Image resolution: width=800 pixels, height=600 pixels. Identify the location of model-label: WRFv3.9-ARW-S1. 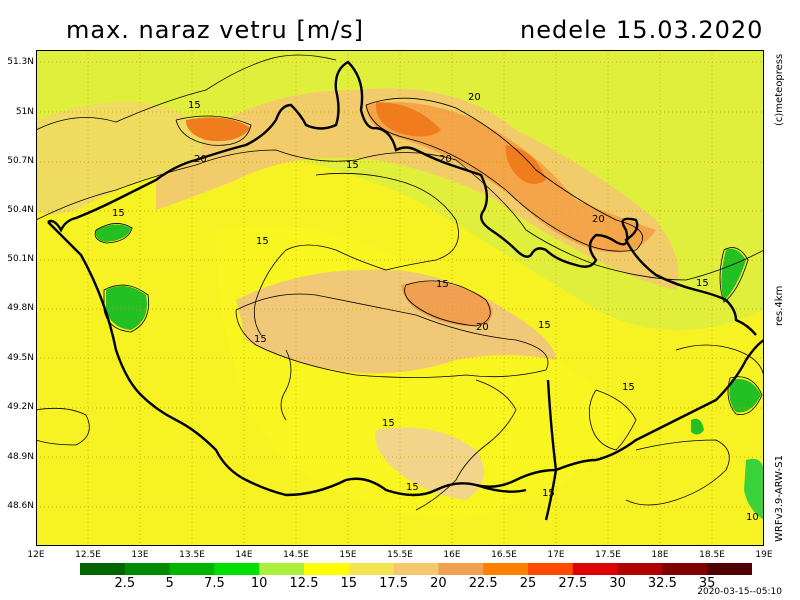
(779, 498).